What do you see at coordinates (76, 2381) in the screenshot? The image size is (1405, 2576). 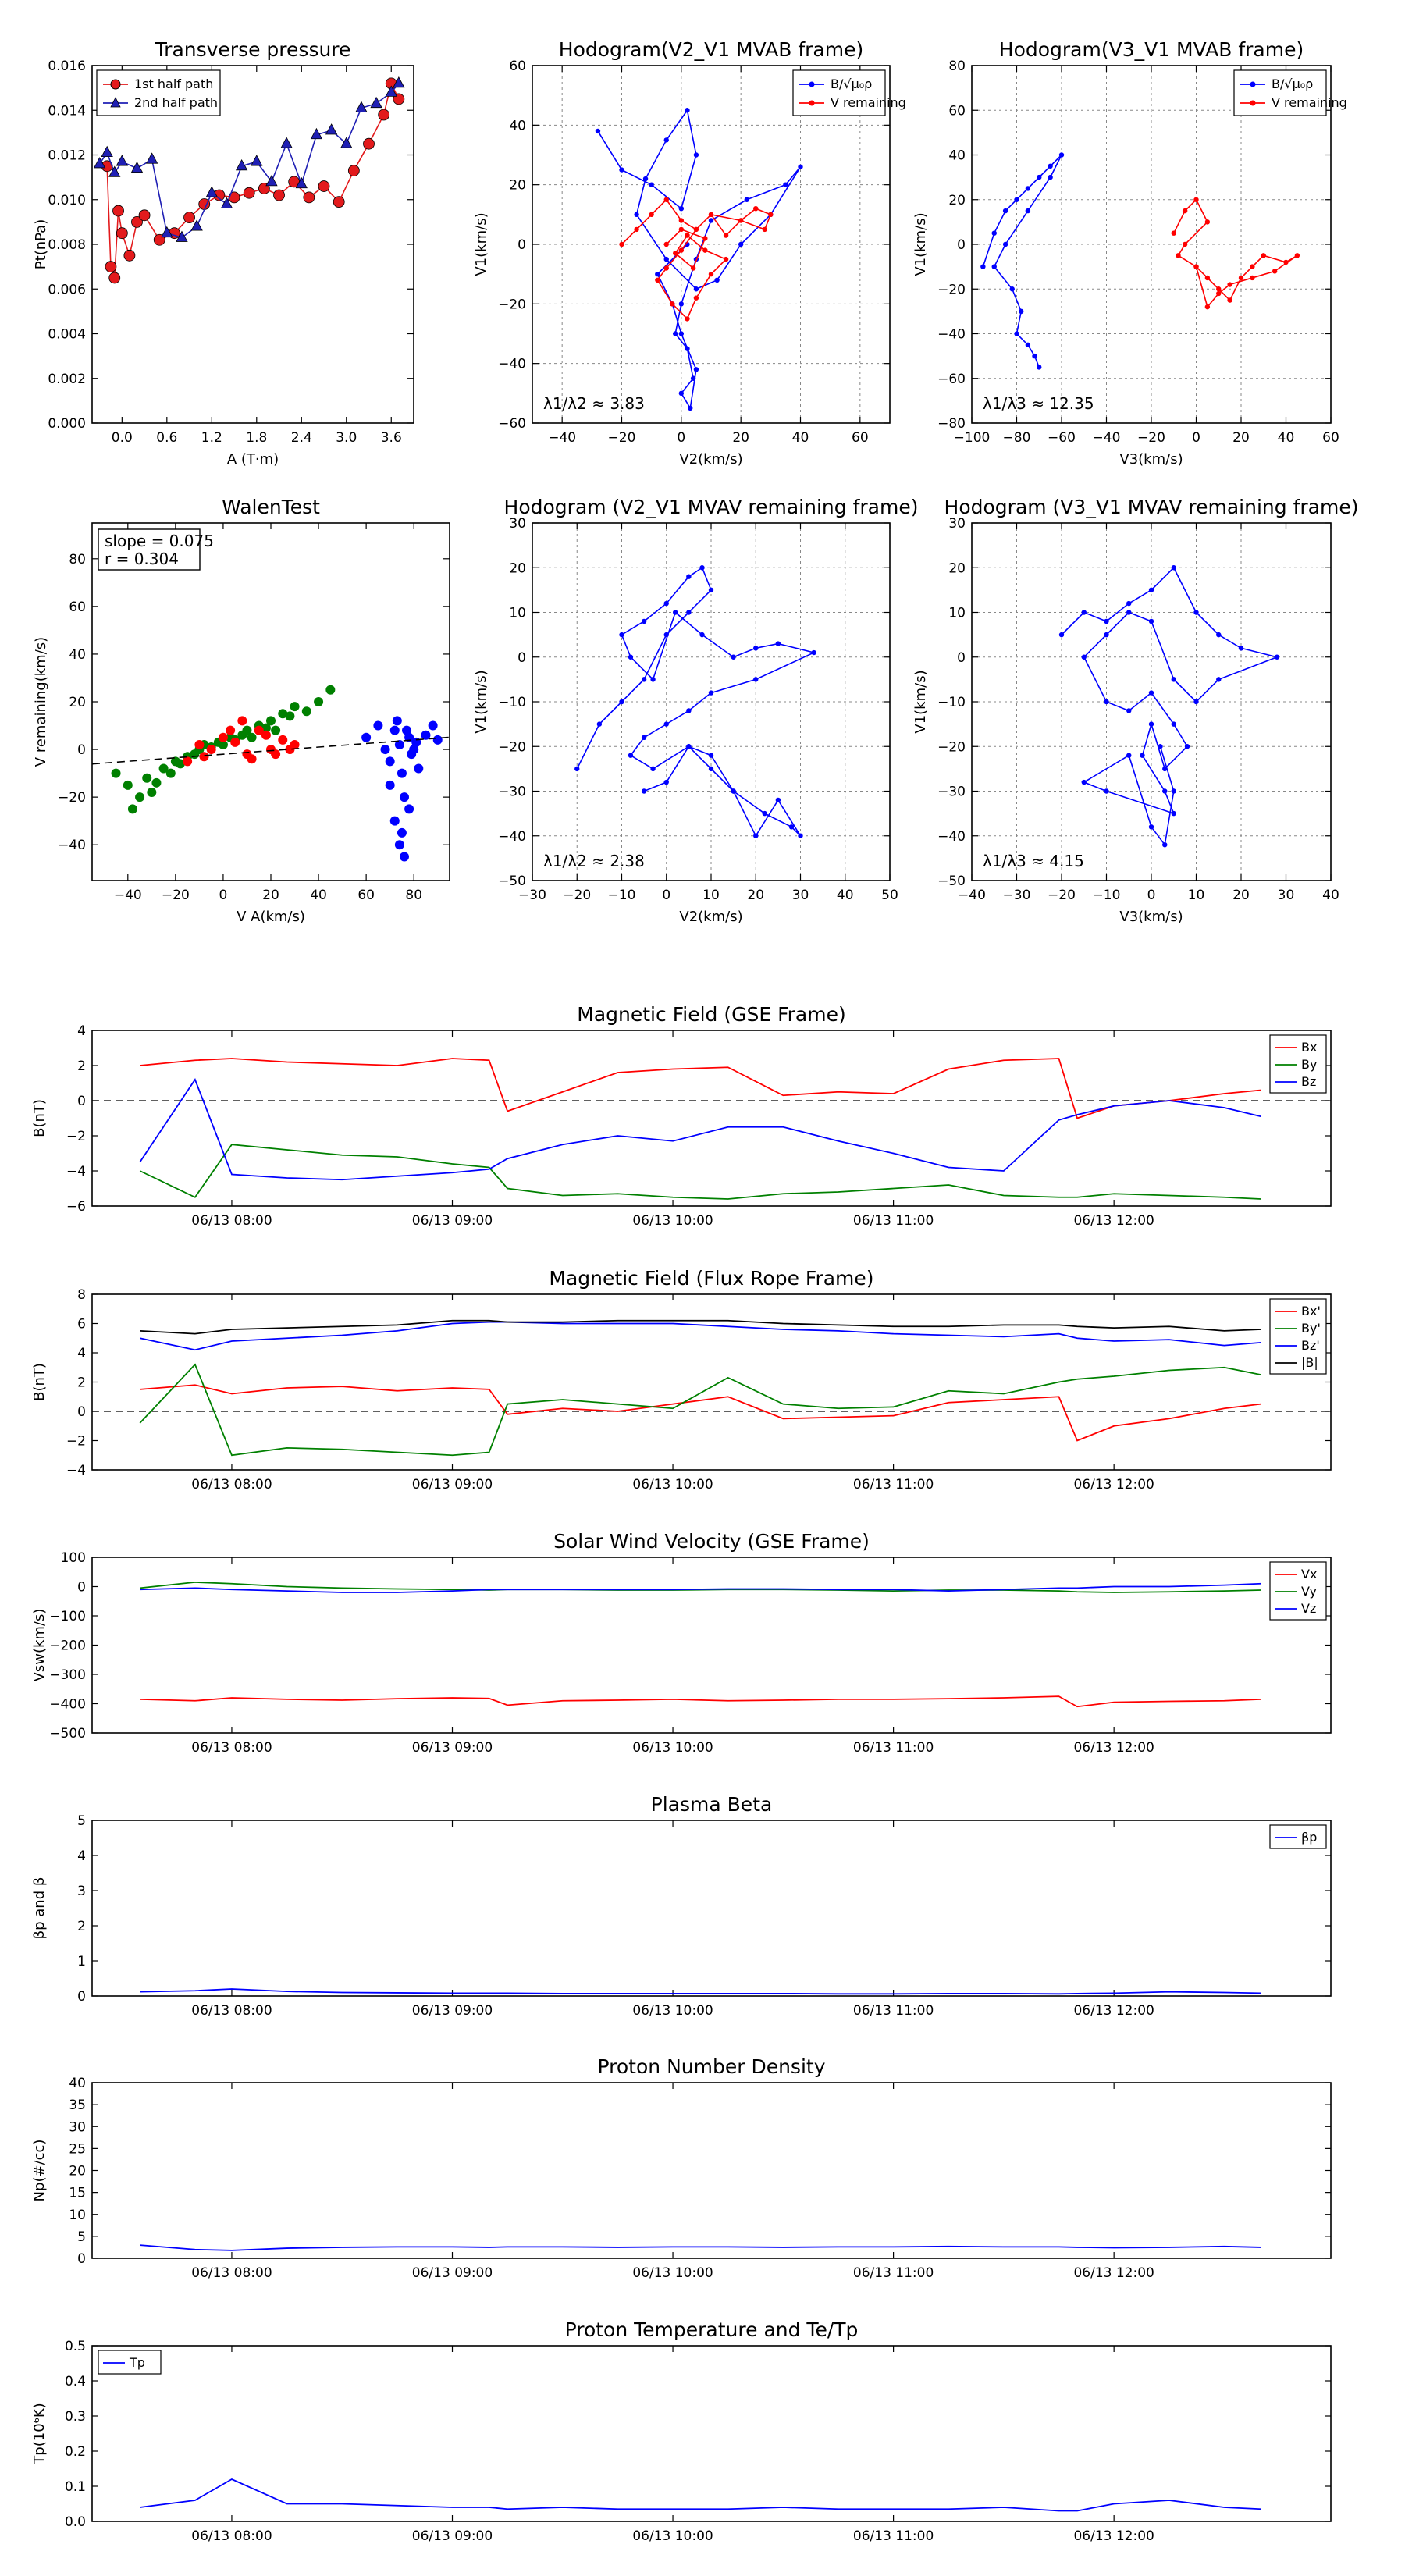 I see `y-tick-label: 0.4` at bounding box center [76, 2381].